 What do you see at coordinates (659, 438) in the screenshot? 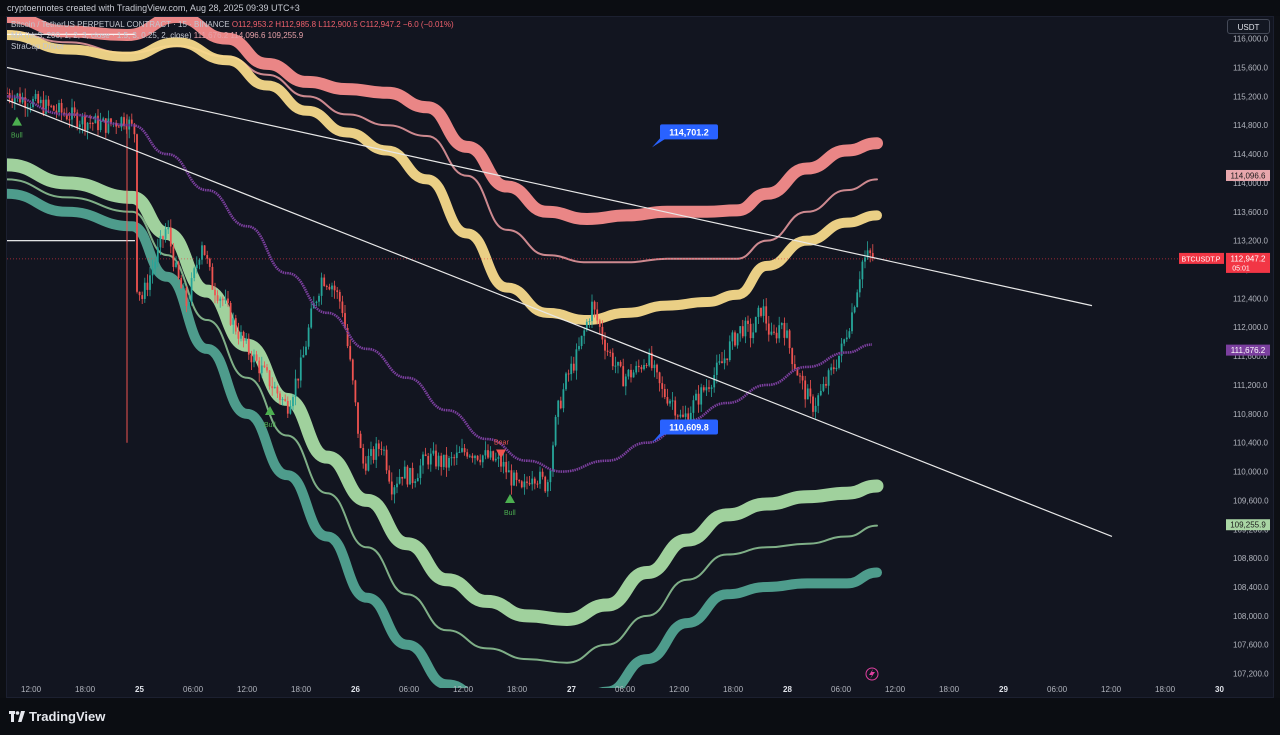
I see `callout-pointer` at bounding box center [659, 438].